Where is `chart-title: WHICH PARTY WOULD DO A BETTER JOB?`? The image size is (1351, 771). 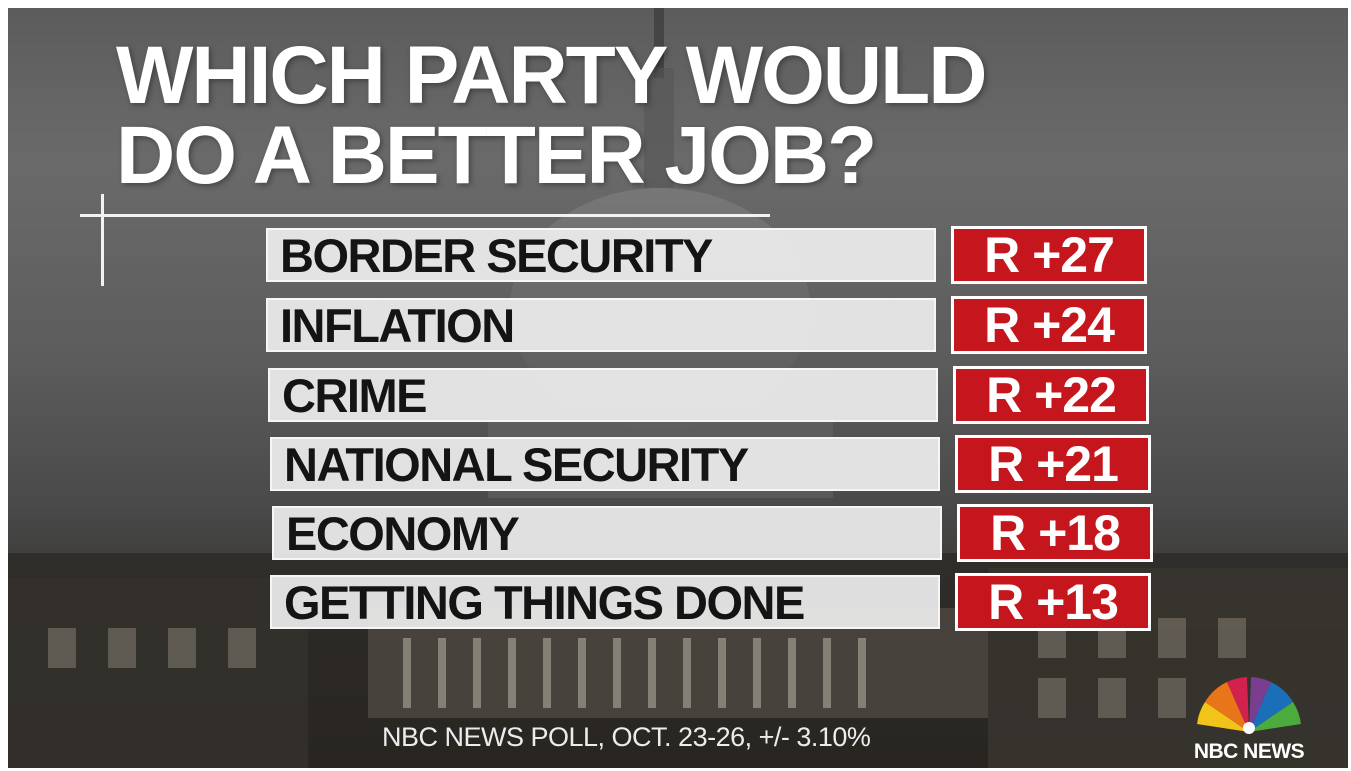 chart-title: WHICH PARTY WOULD DO A BETTER JOB? is located at coordinates (551, 115).